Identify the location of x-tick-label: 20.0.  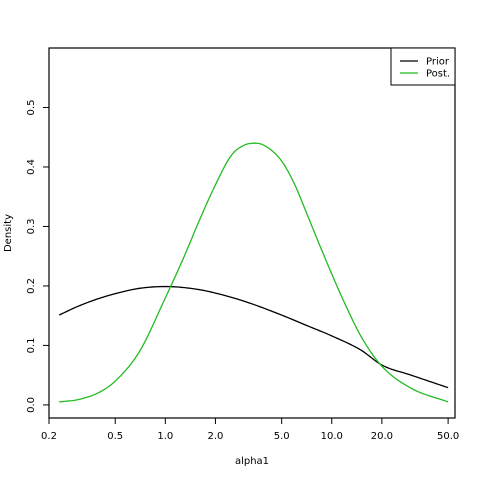
(382, 436).